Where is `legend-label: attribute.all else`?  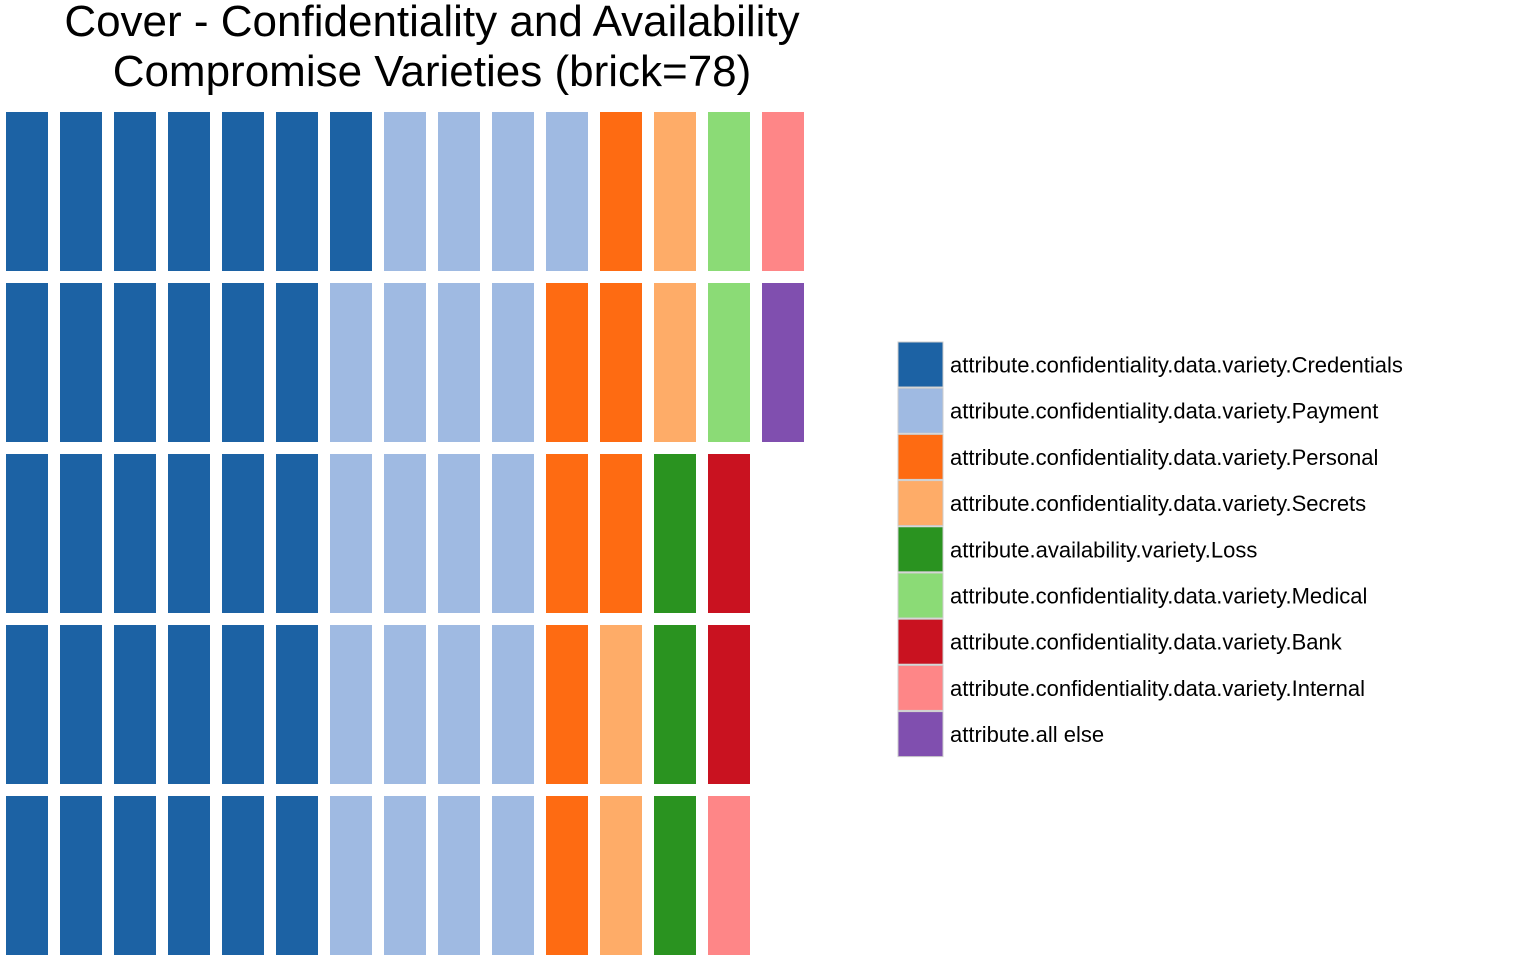 legend-label: attribute.all else is located at coordinates (1027, 734).